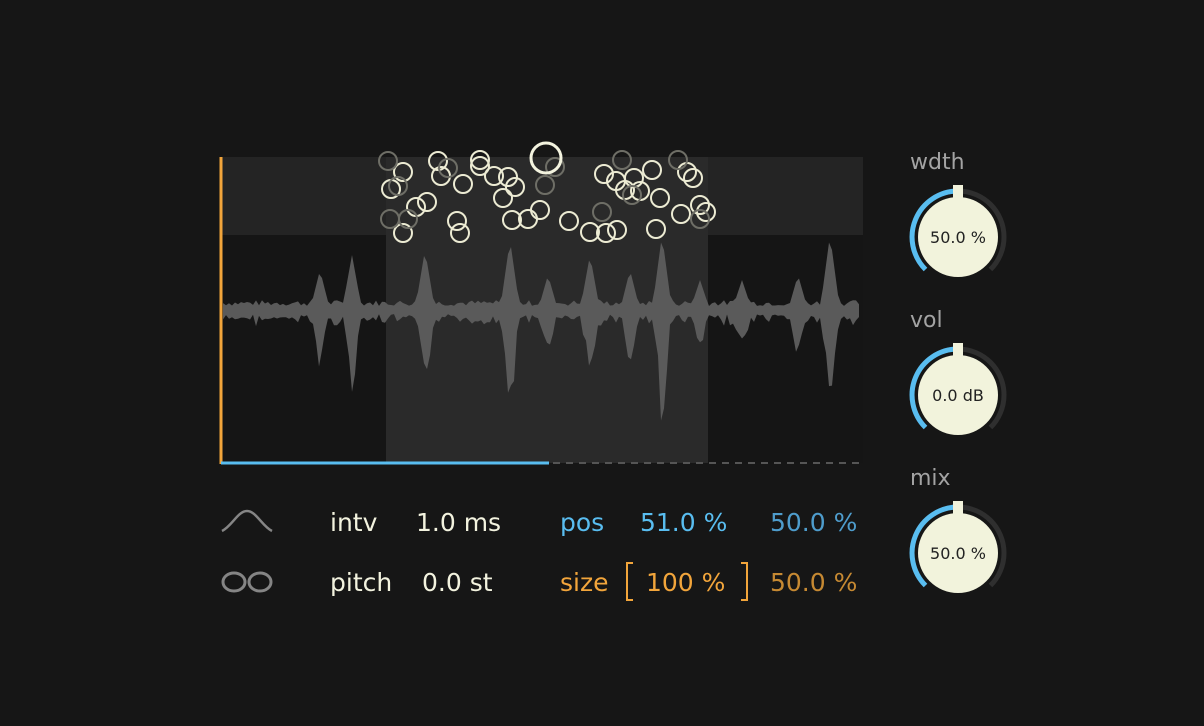 This screenshot has height=726, width=1204. I want to click on mix-knob-value: 50.0 %, so click(958, 553).